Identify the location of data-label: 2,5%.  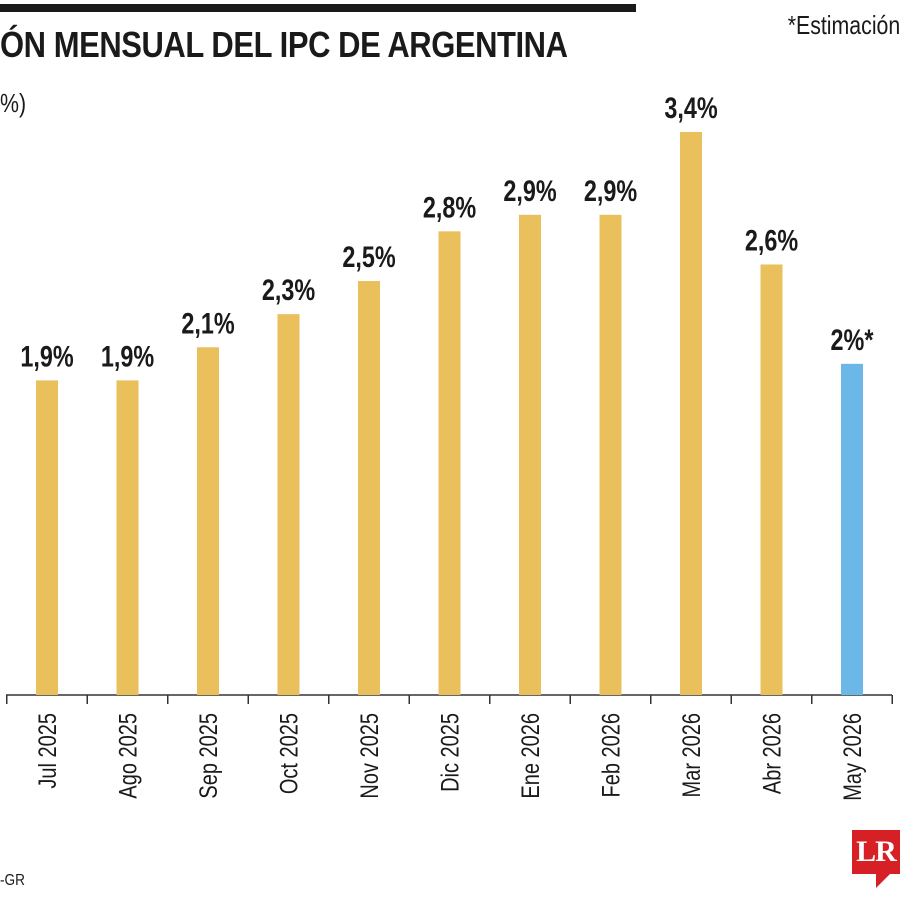
(368, 256).